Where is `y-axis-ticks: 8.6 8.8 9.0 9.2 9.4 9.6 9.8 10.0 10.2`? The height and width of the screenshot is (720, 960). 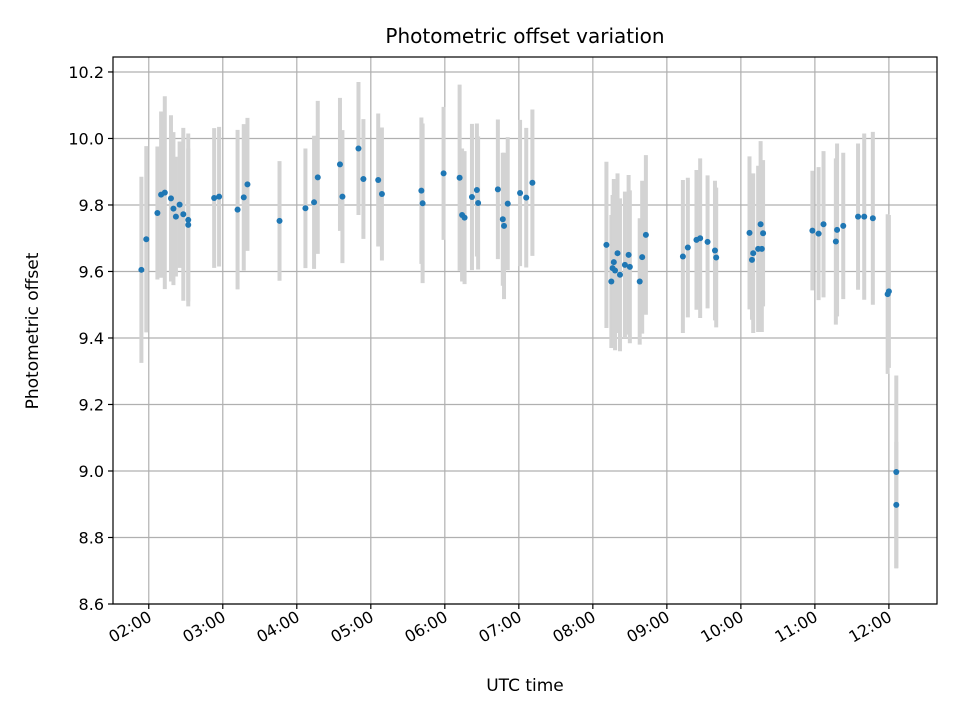 y-axis-ticks: 8.6 8.8 9.0 9.2 9.4 9.6 9.8 10.0 10.2 is located at coordinates (90, 338).